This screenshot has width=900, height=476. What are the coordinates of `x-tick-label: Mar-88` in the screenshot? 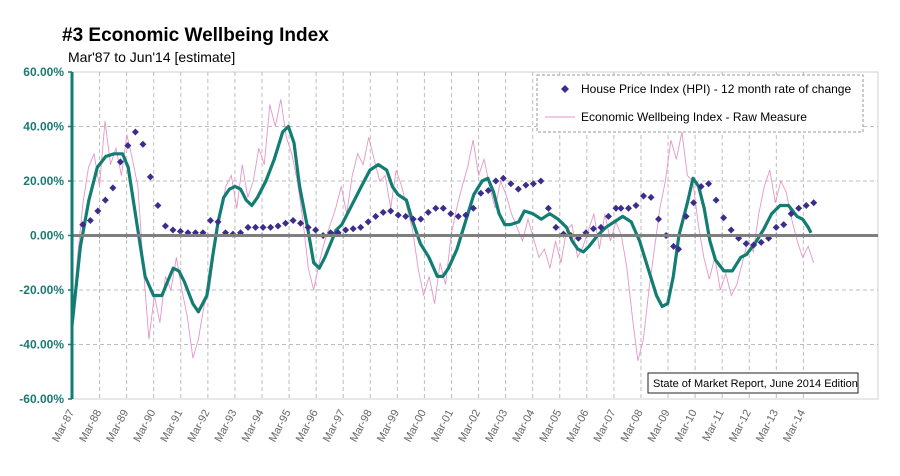 It's located at (90, 426).